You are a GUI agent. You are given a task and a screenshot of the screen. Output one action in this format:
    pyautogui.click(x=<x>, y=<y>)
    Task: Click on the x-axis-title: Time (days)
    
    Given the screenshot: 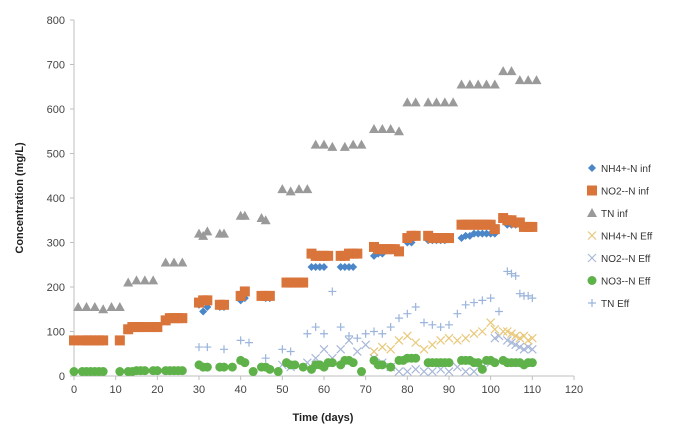 What is the action you would take?
    pyautogui.click(x=323, y=418)
    